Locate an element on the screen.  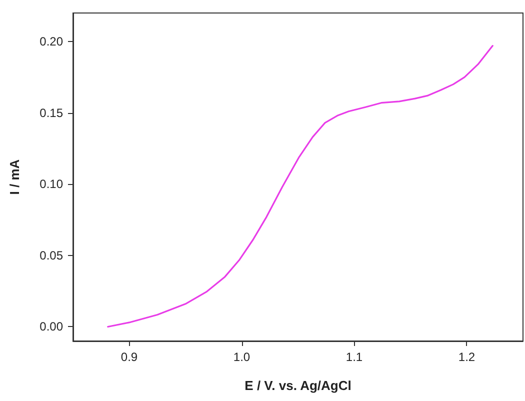
y-tick-label: 0.10 is located at coordinates (52, 184).